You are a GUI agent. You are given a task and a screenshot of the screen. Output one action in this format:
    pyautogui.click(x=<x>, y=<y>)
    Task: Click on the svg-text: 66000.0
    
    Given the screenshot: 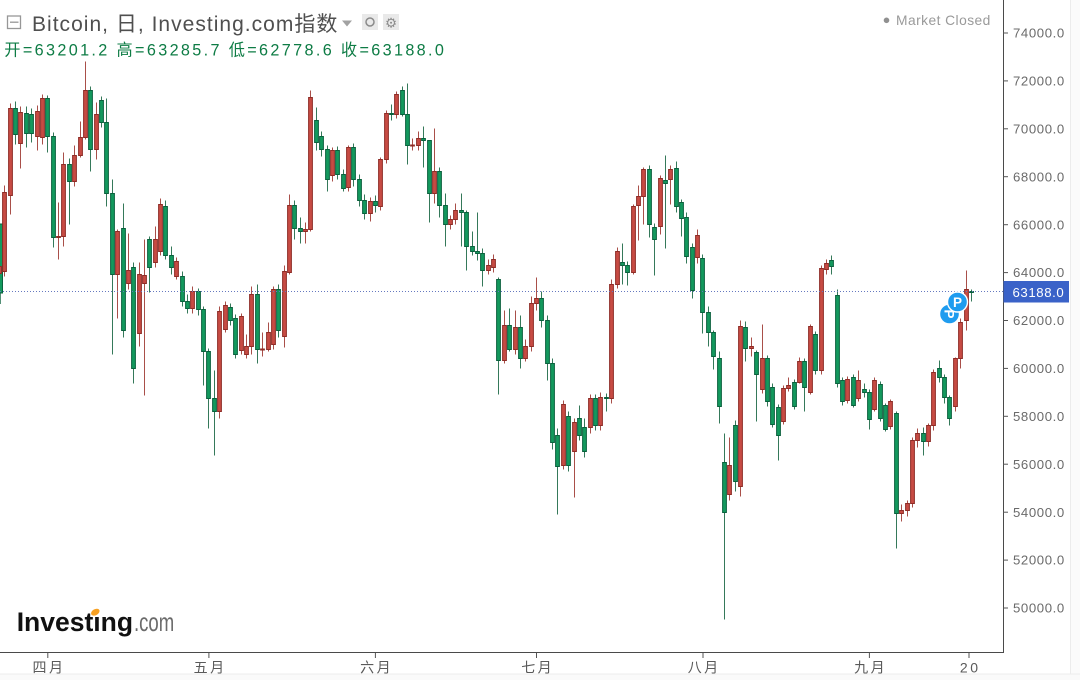 What is the action you would take?
    pyautogui.click(x=1039, y=224)
    